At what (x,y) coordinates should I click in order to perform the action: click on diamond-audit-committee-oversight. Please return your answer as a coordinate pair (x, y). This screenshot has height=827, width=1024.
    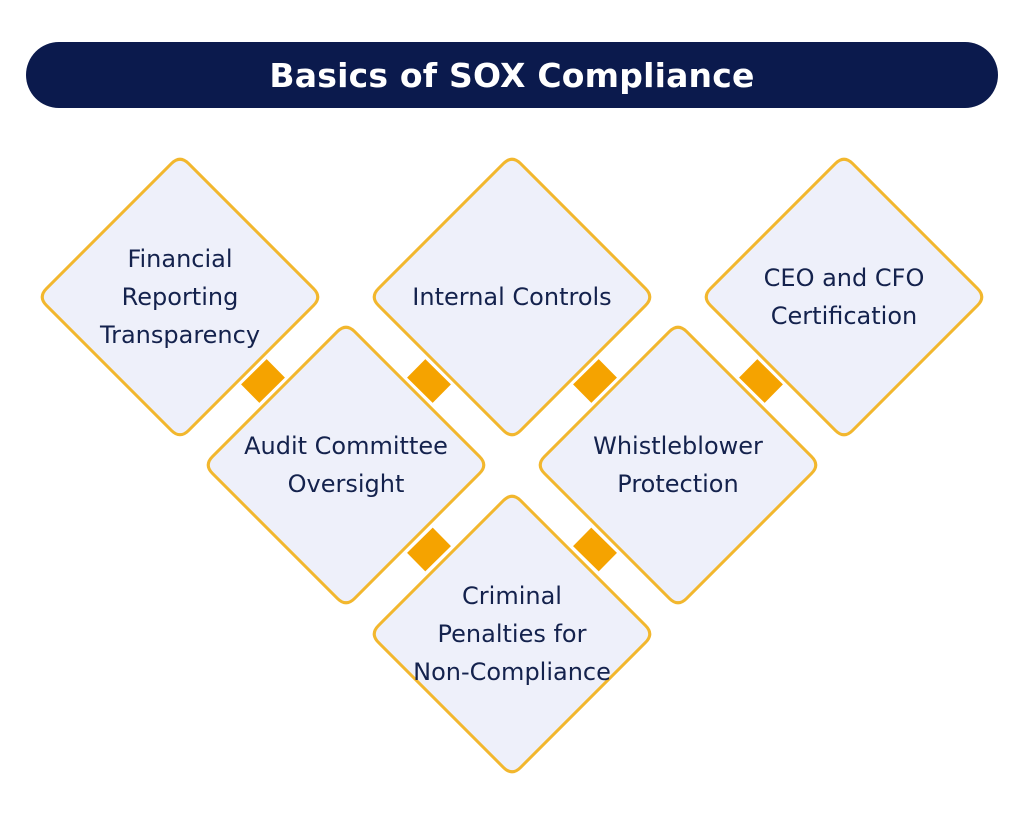
    Looking at the image, I should click on (346, 465).